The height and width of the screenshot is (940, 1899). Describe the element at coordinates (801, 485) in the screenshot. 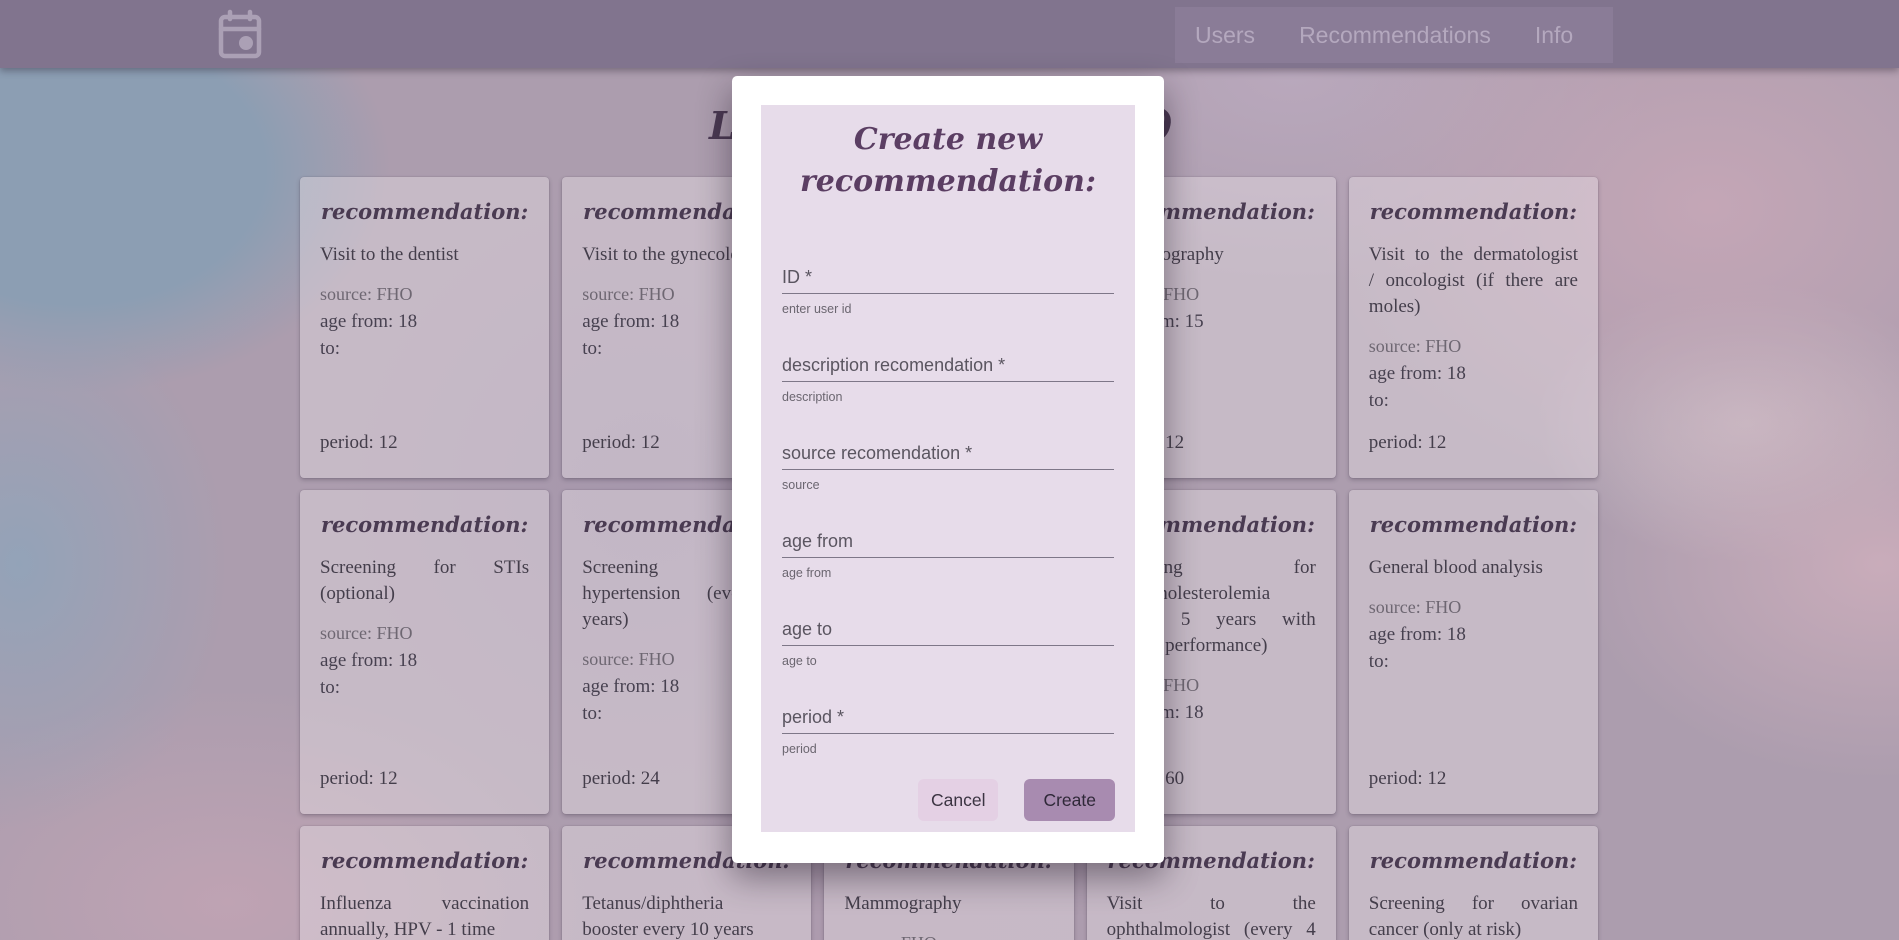

I see `field-helper-text: source` at that location.